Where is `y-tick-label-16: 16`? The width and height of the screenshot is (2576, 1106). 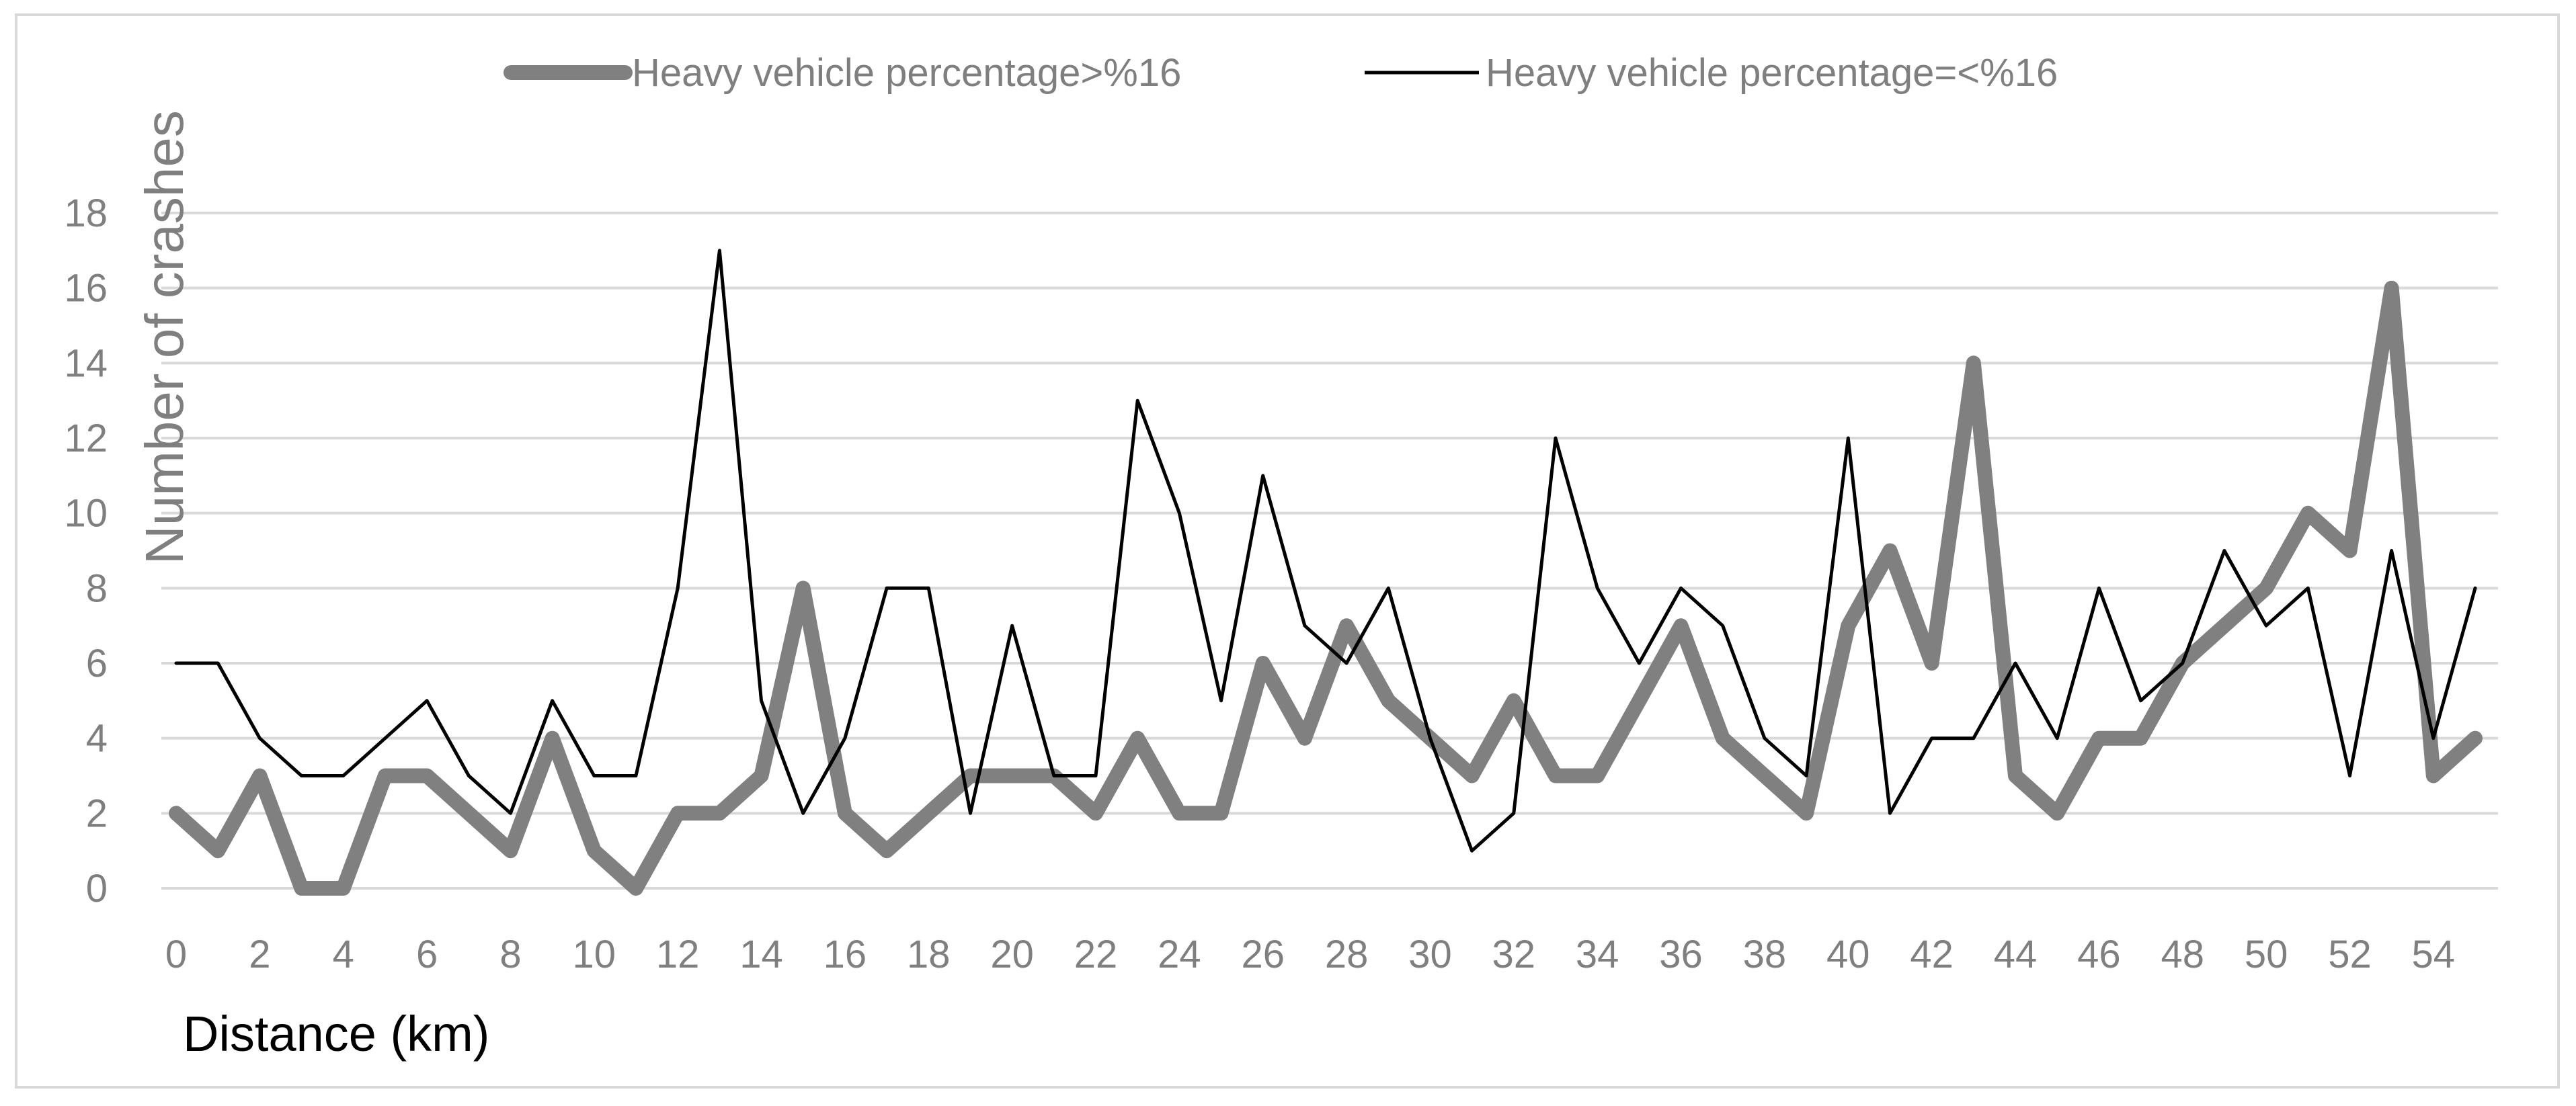 y-tick-label-16: 16 is located at coordinates (86, 288).